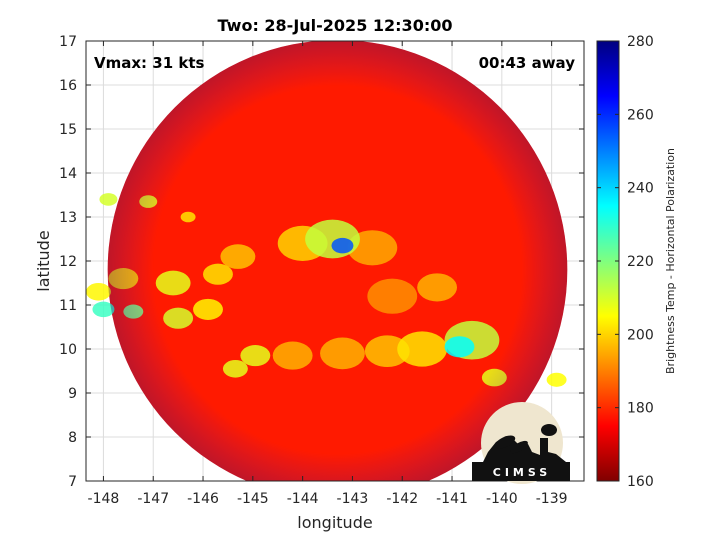 This screenshot has height=540, width=720. What do you see at coordinates (153, 499) in the screenshot?
I see `x-tick-label: -147` at bounding box center [153, 499].